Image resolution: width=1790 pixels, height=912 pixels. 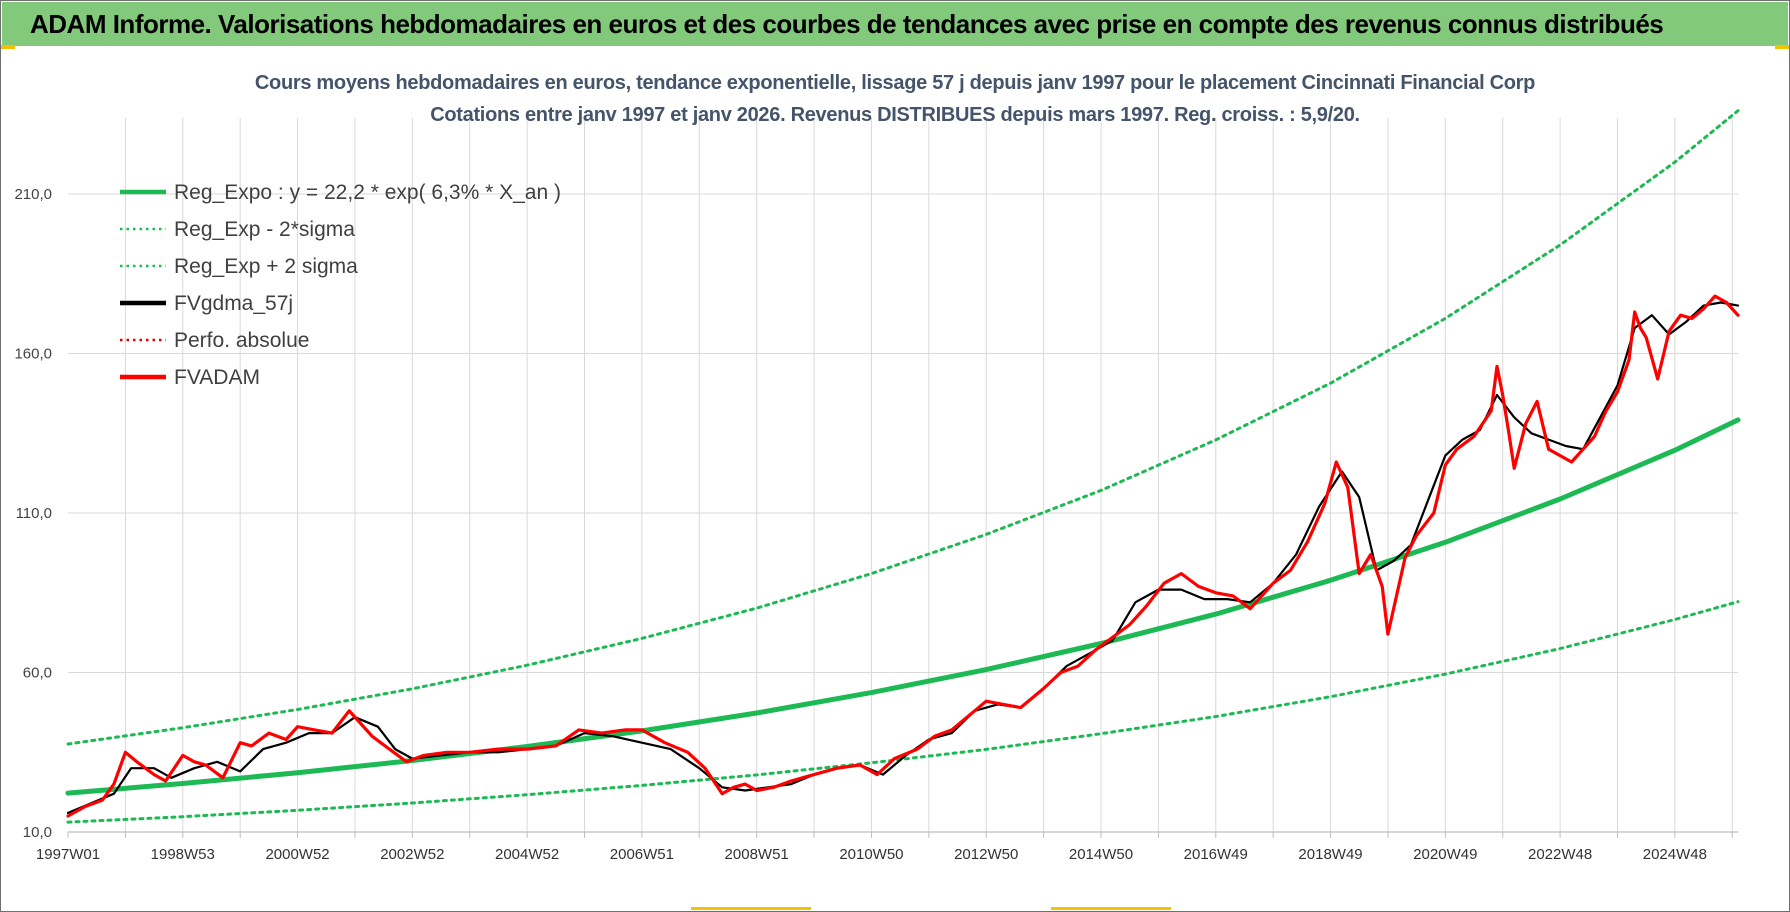 I want to click on x-tick-label: 2006W51, so click(x=642, y=854).